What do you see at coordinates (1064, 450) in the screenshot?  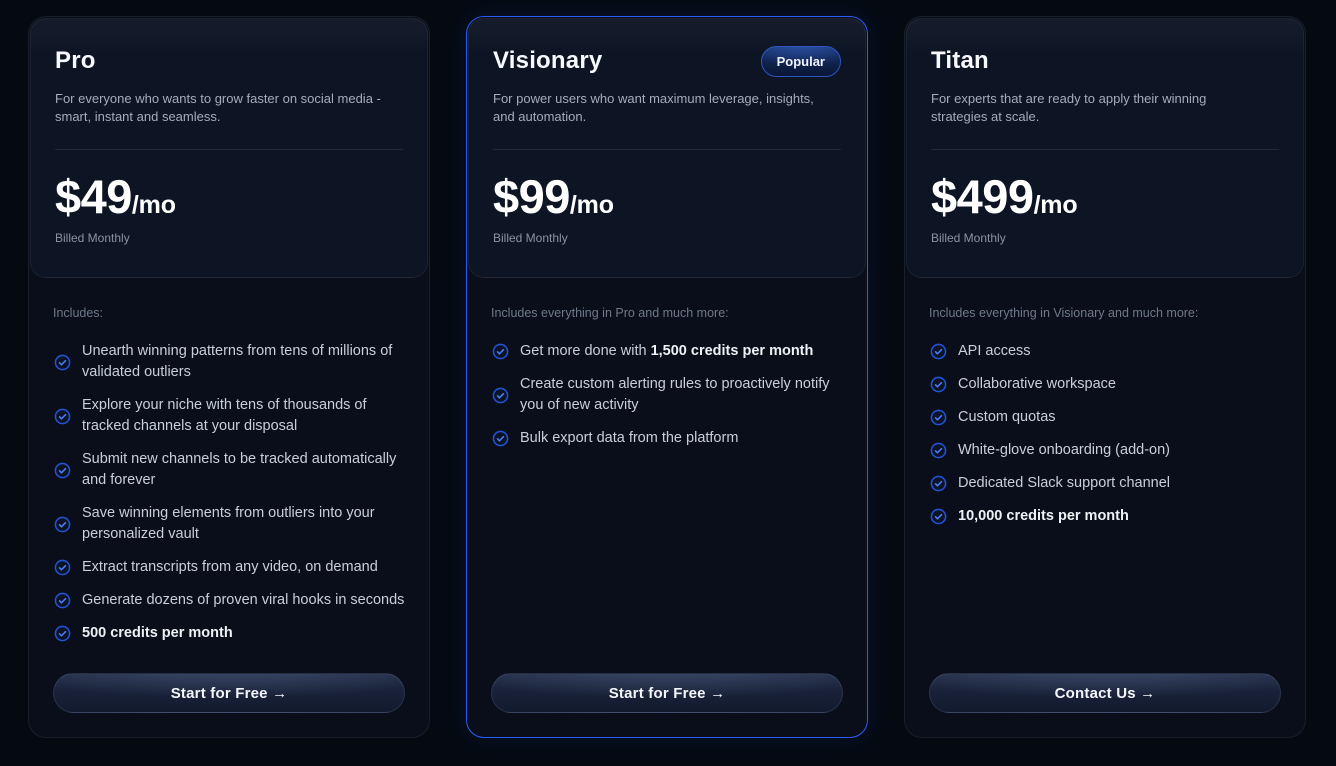 I see `feature-text: White-glove onboarding (add-on)` at bounding box center [1064, 450].